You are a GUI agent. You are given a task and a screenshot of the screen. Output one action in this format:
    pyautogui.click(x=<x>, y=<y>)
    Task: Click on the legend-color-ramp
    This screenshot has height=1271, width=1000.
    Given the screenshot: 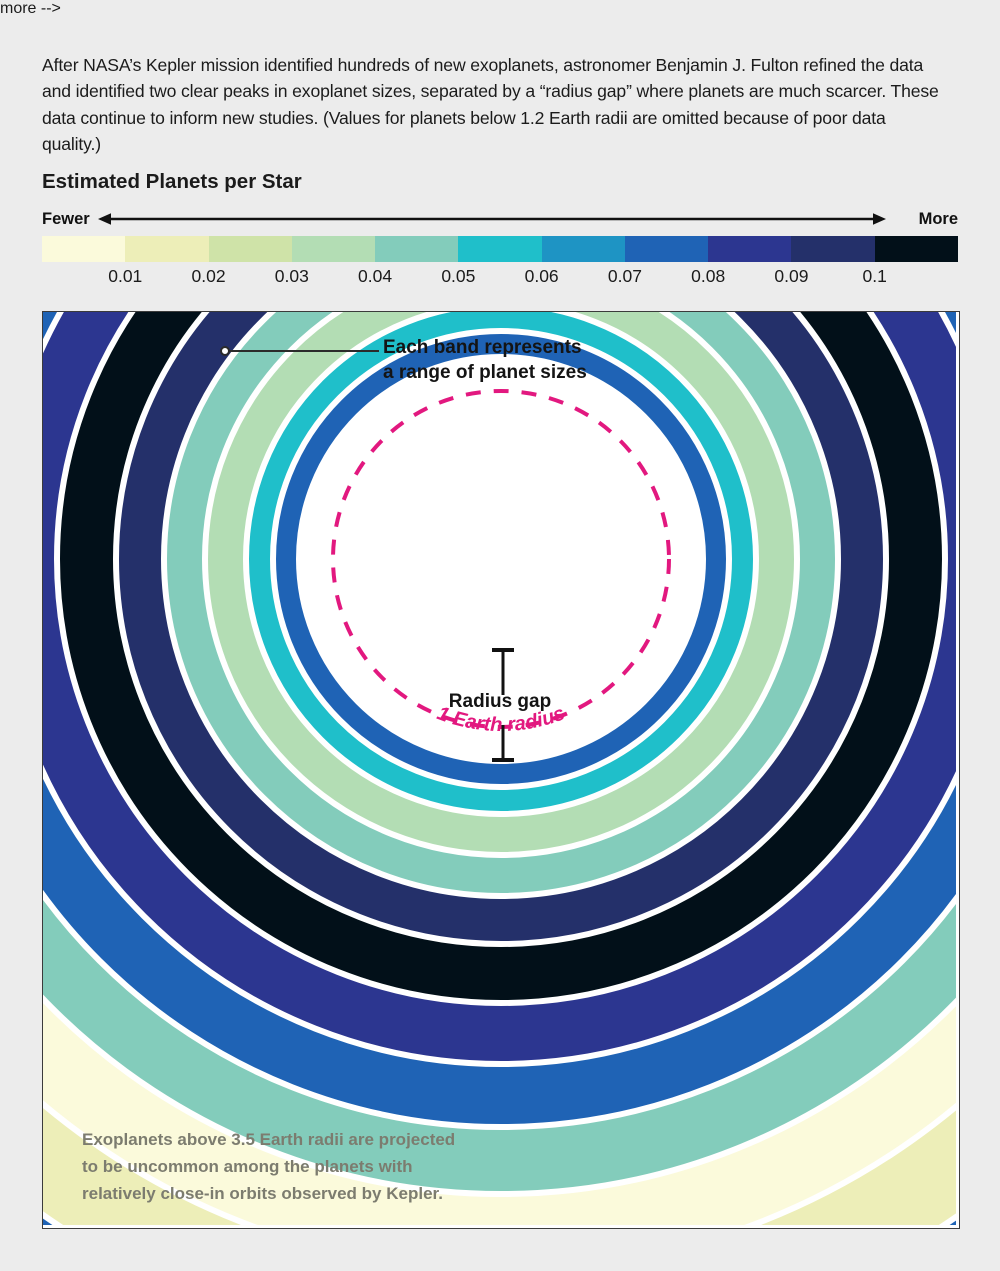 What is the action you would take?
    pyautogui.click(x=500, y=249)
    